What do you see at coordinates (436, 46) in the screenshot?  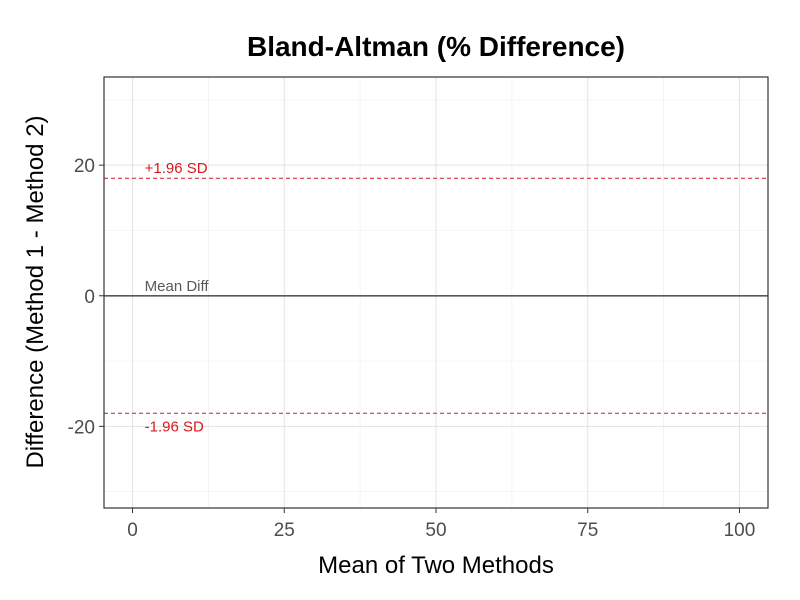 I see `chart-title: Bland-Altman (% Difference)` at bounding box center [436, 46].